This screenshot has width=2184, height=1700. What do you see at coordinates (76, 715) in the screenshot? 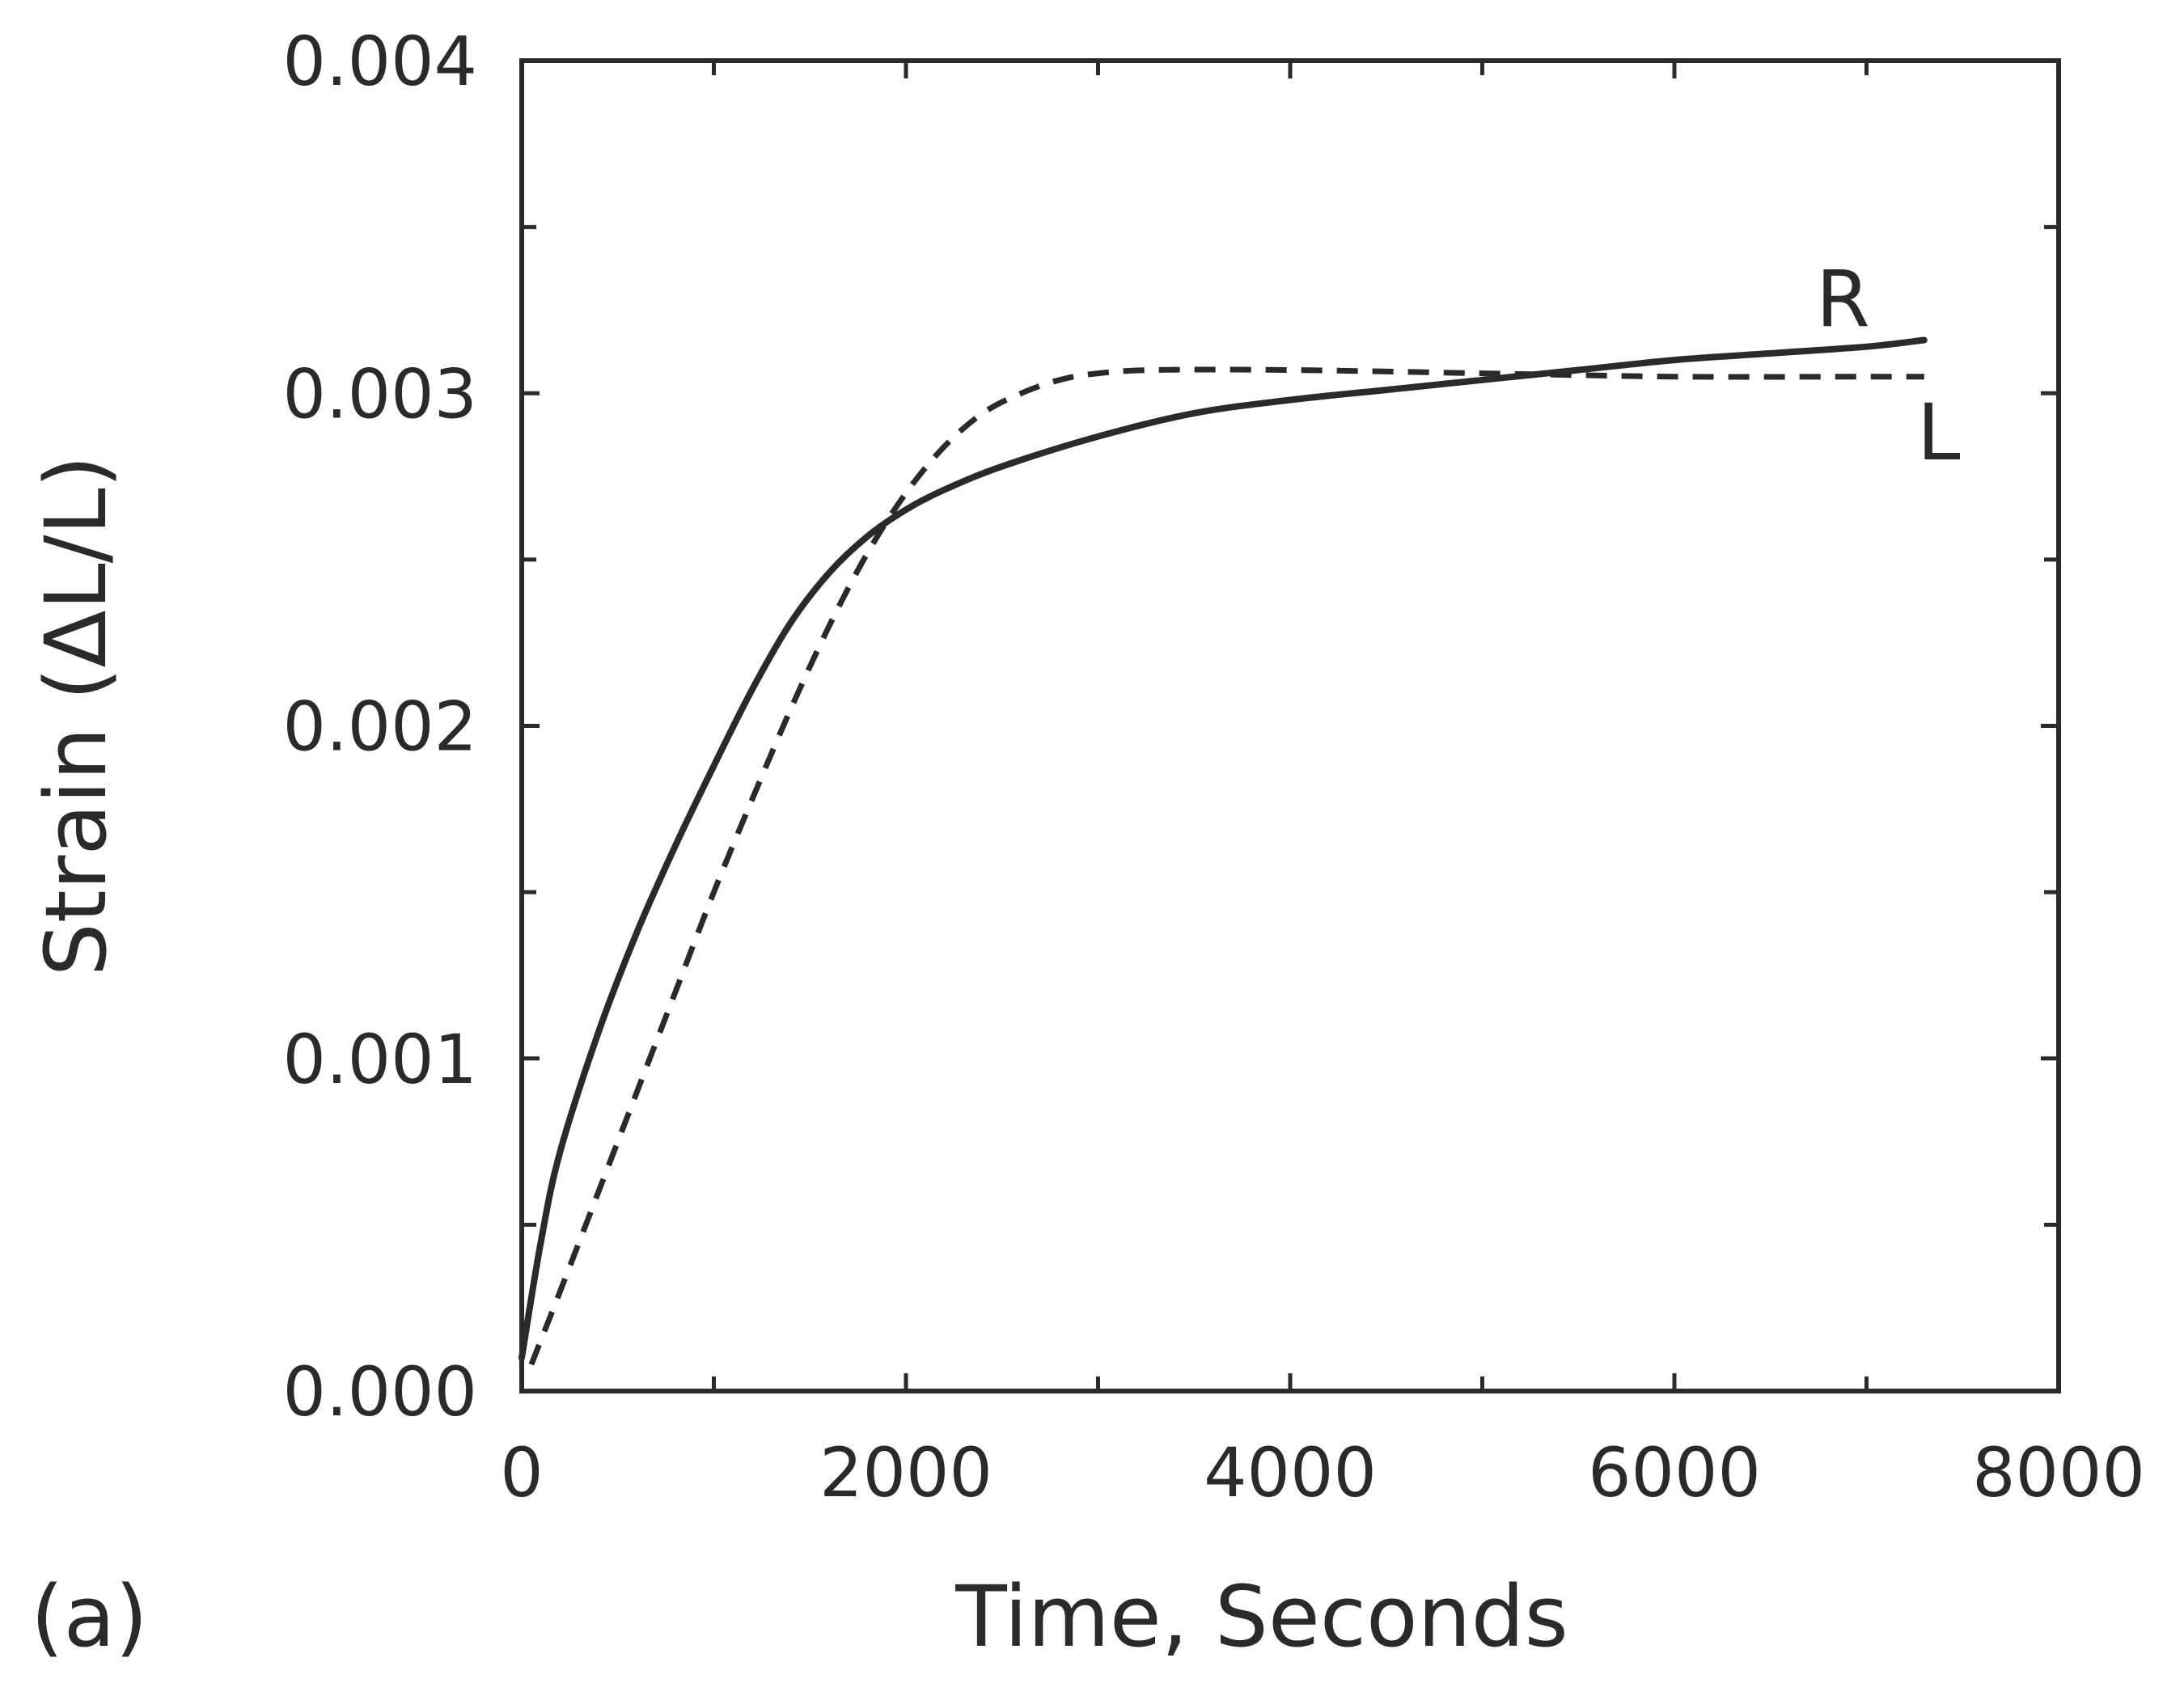
I see `y-axis-label: Strain (ΔL/L)` at bounding box center [76, 715].